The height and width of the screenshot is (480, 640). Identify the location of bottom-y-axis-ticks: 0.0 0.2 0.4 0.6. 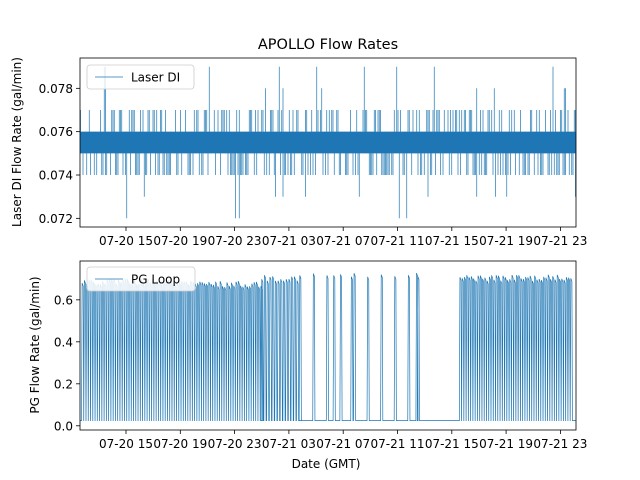
(67, 363).